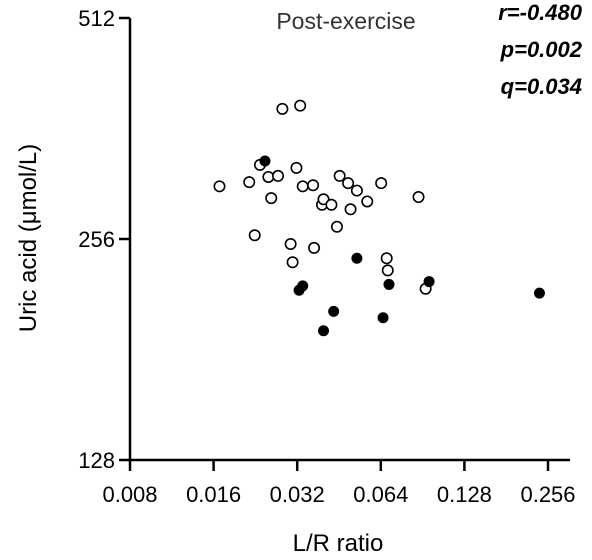  What do you see at coordinates (339, 483) in the screenshot?
I see `x-axis-ticks: 0.008 0.016 0.032 0.064 0.128 0.256` at bounding box center [339, 483].